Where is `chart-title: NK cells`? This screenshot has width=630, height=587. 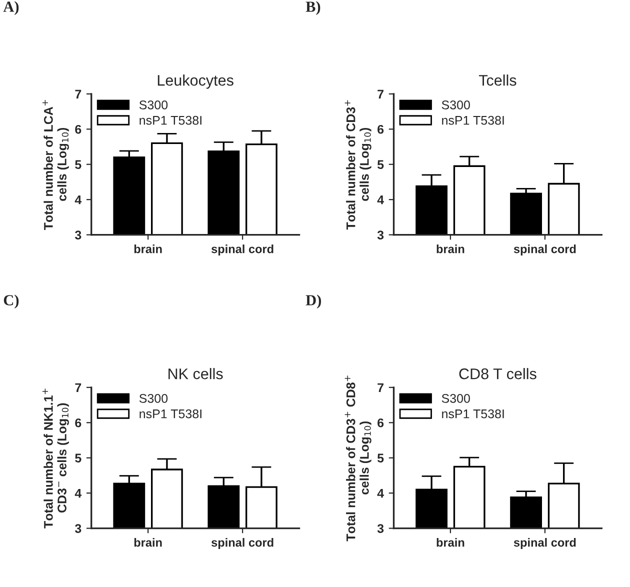 chart-title: NK cells is located at coordinates (195, 374).